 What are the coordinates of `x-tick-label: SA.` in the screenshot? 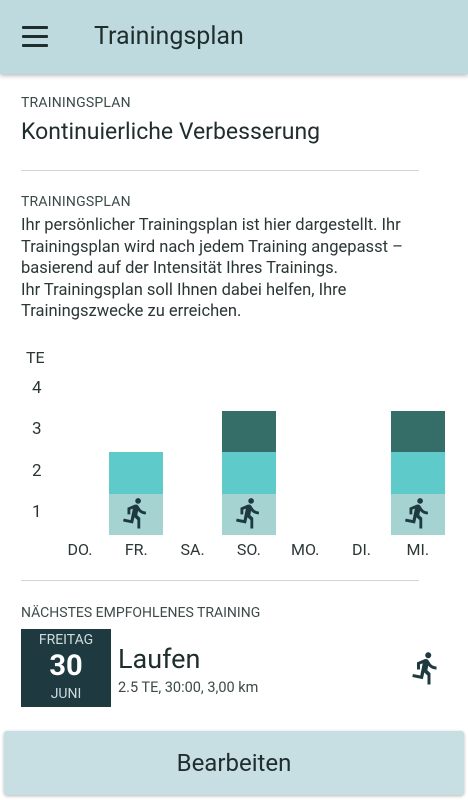 It's located at (192, 549).